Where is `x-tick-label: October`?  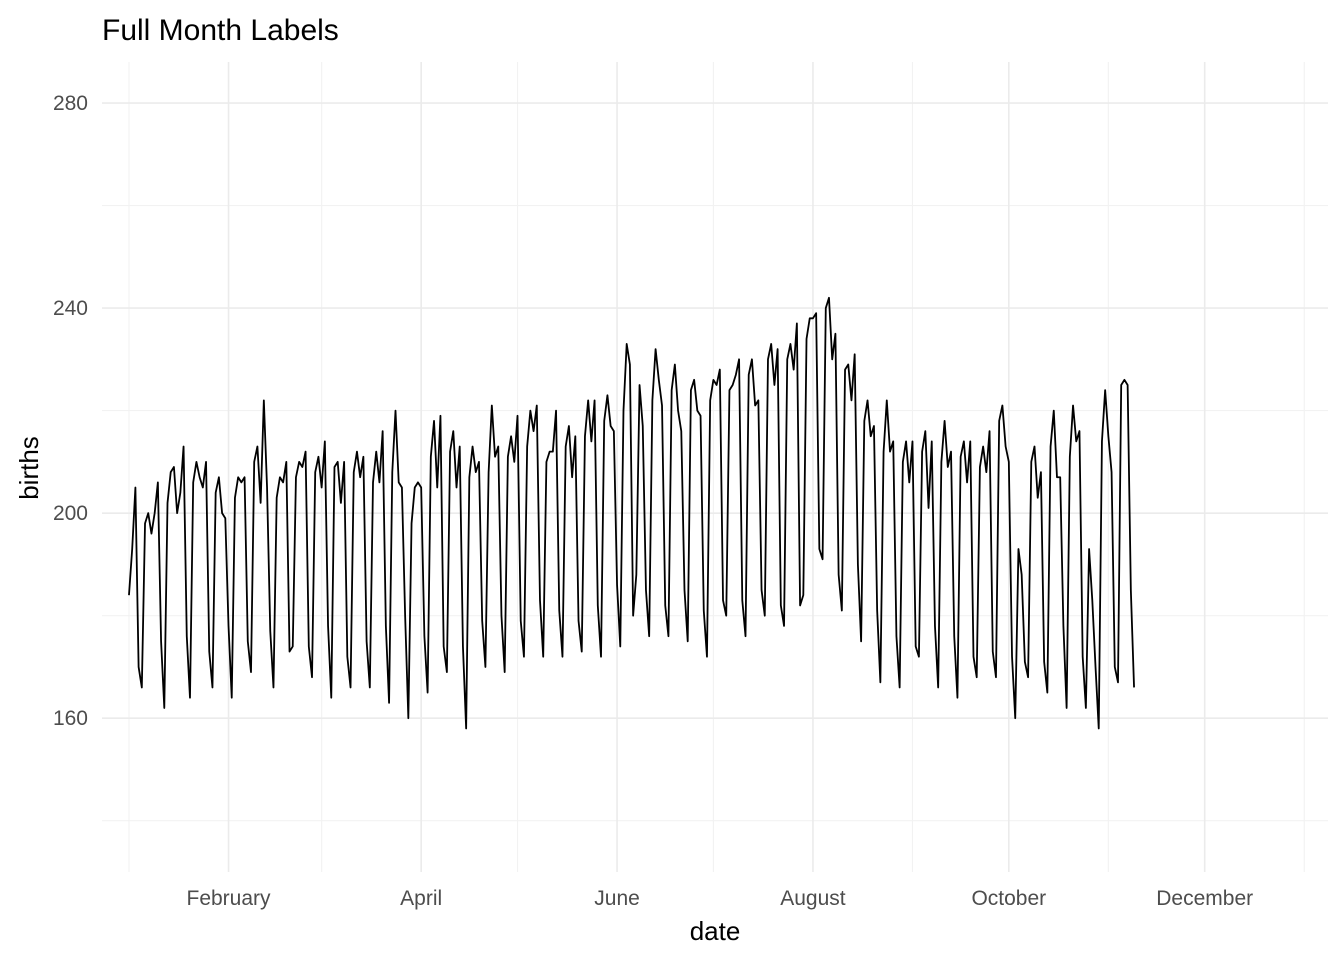 x-tick-label: October is located at coordinates (1008, 898).